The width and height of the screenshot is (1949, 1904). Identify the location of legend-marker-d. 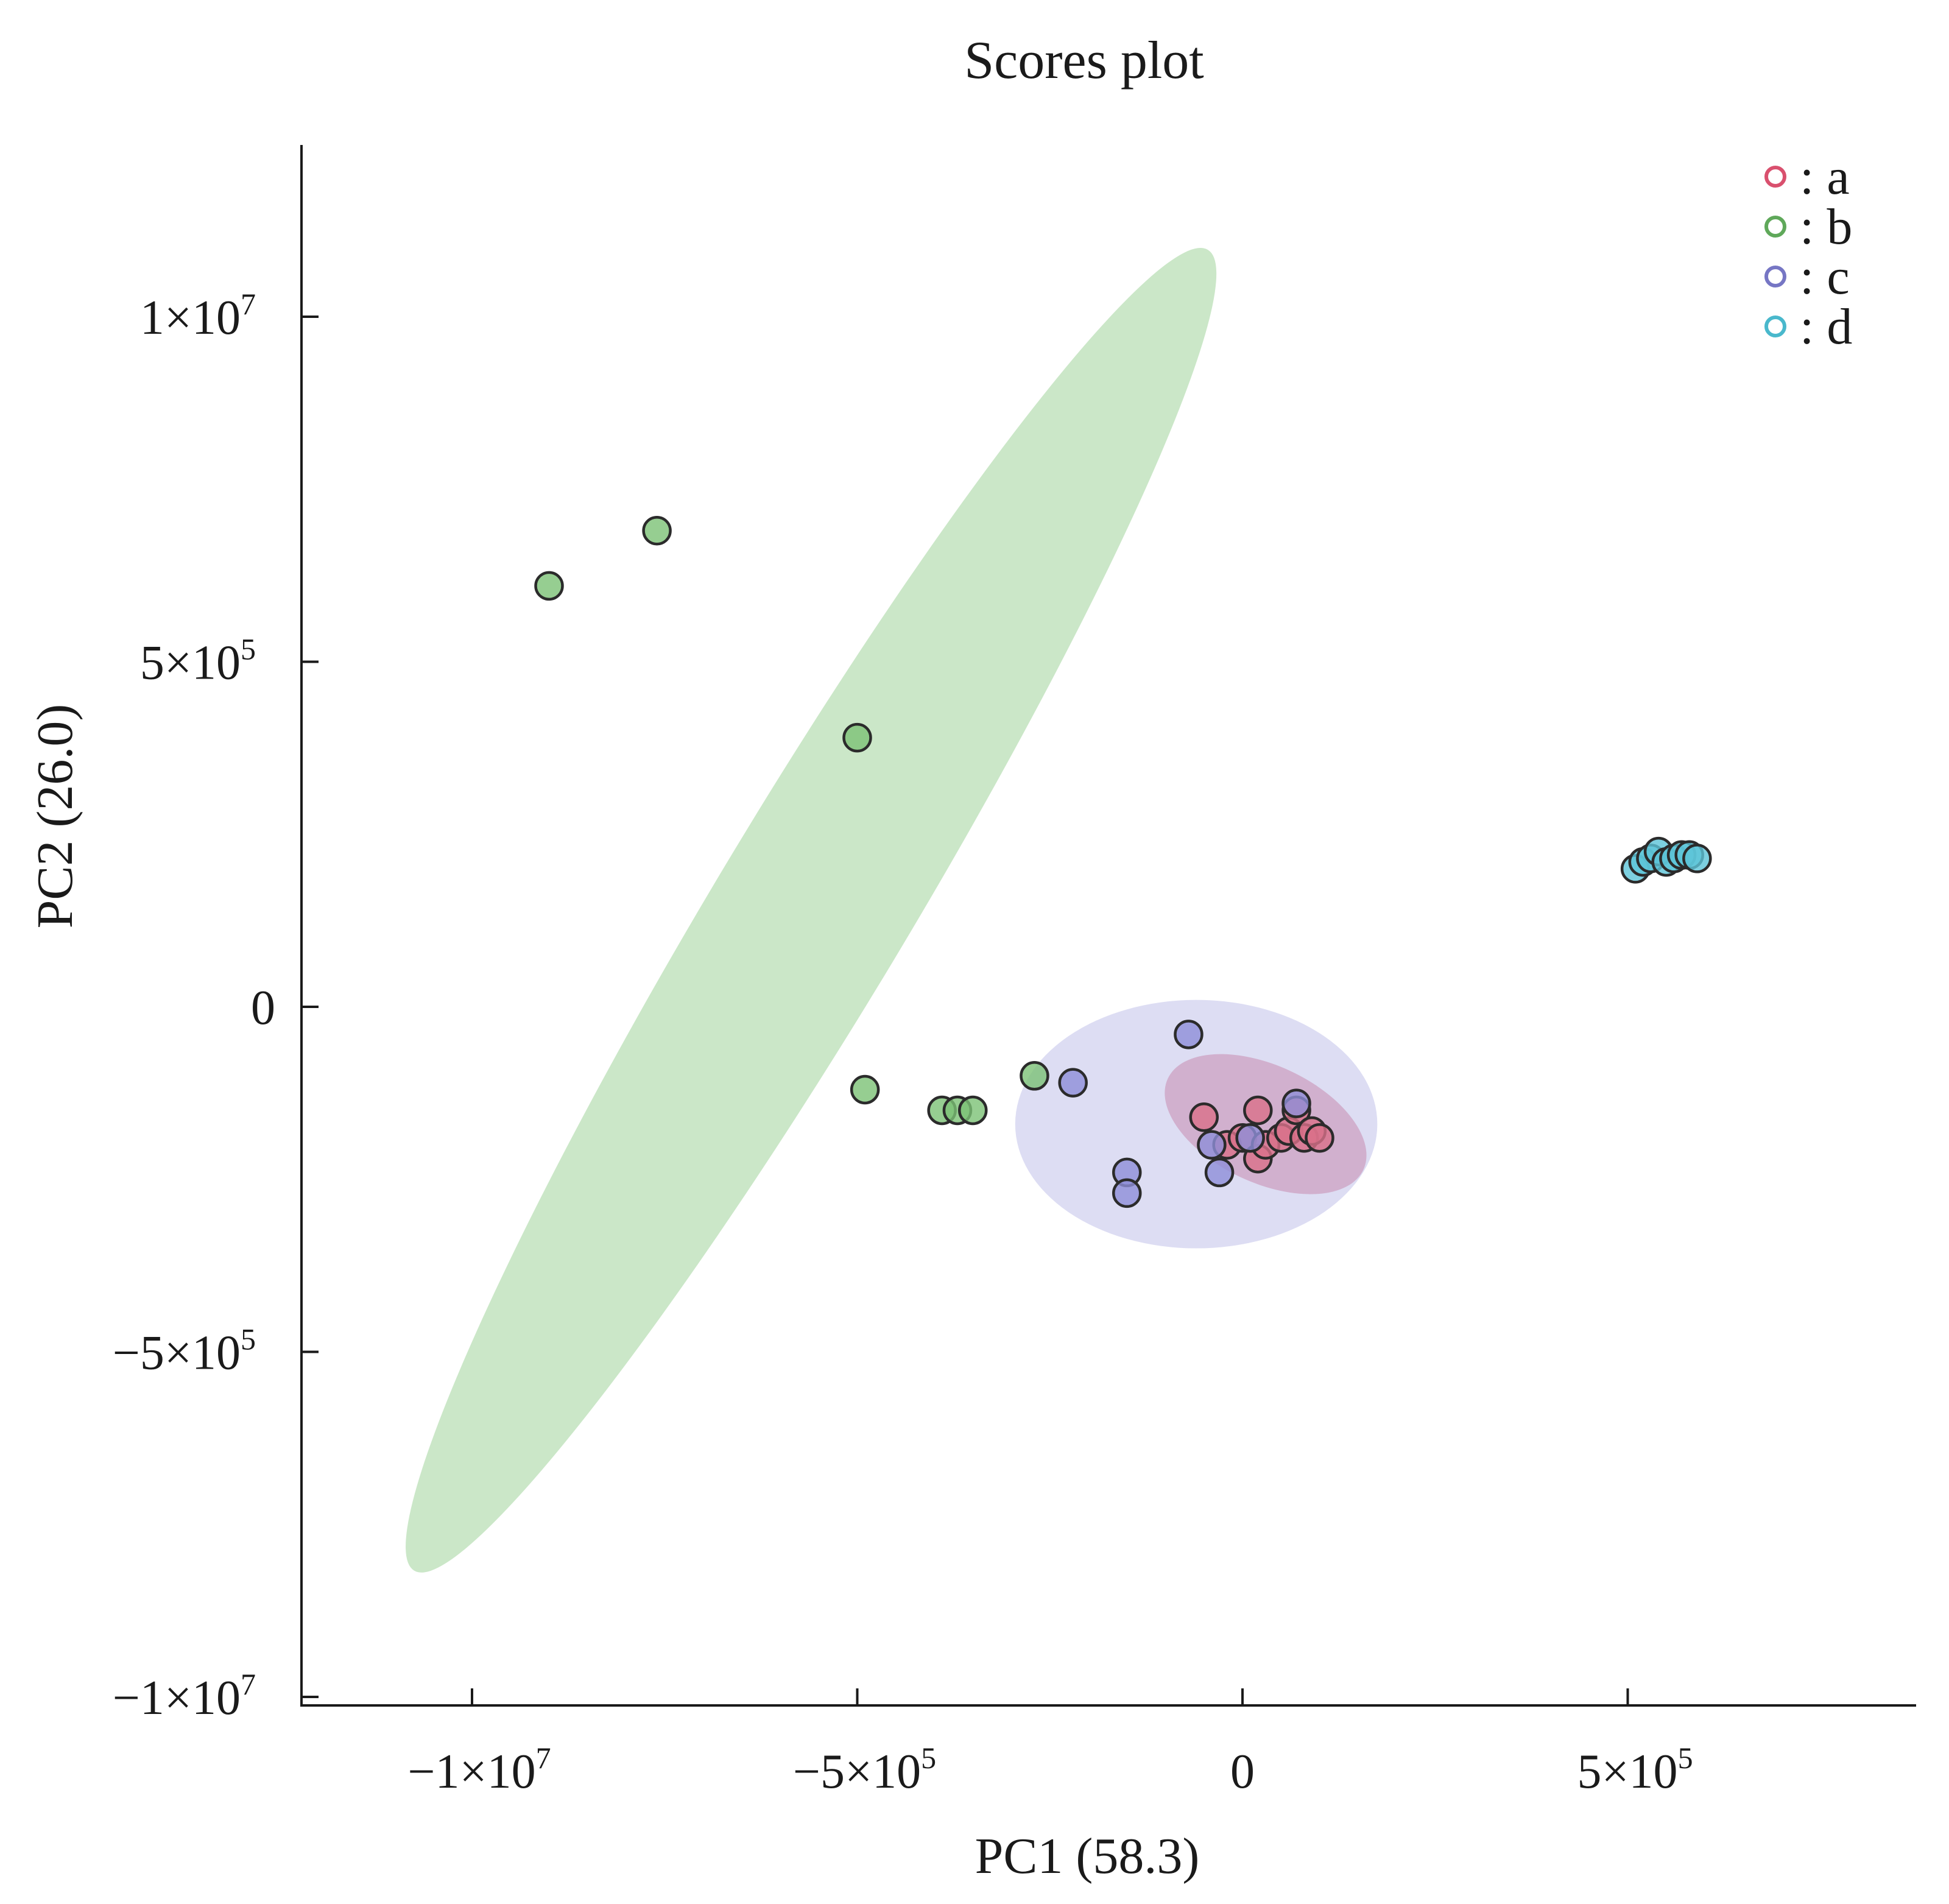
(1775, 326).